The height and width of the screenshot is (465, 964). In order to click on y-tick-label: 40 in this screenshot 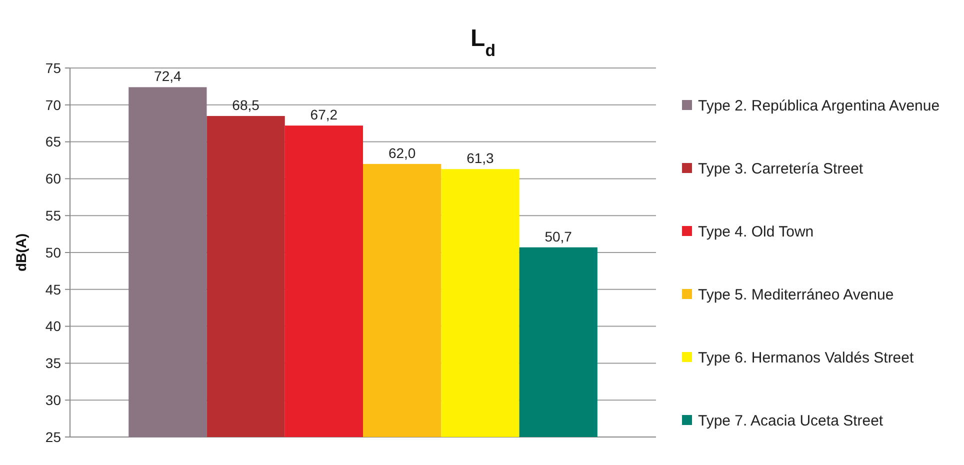, I will do `click(53, 326)`.